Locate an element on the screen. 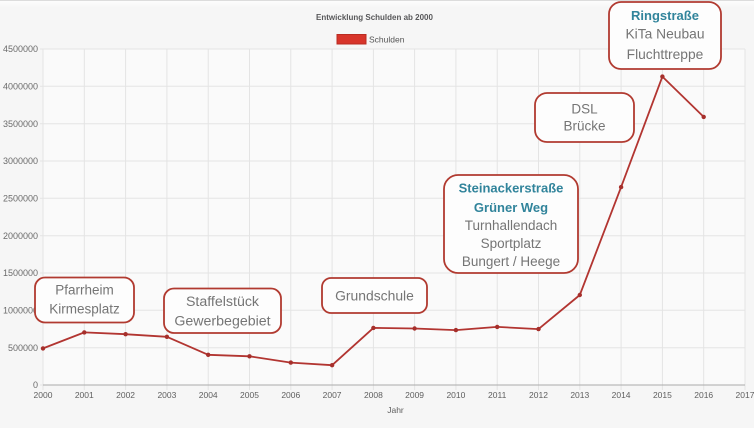 This screenshot has width=754, height=428. svg-text: 2008 is located at coordinates (373, 395).